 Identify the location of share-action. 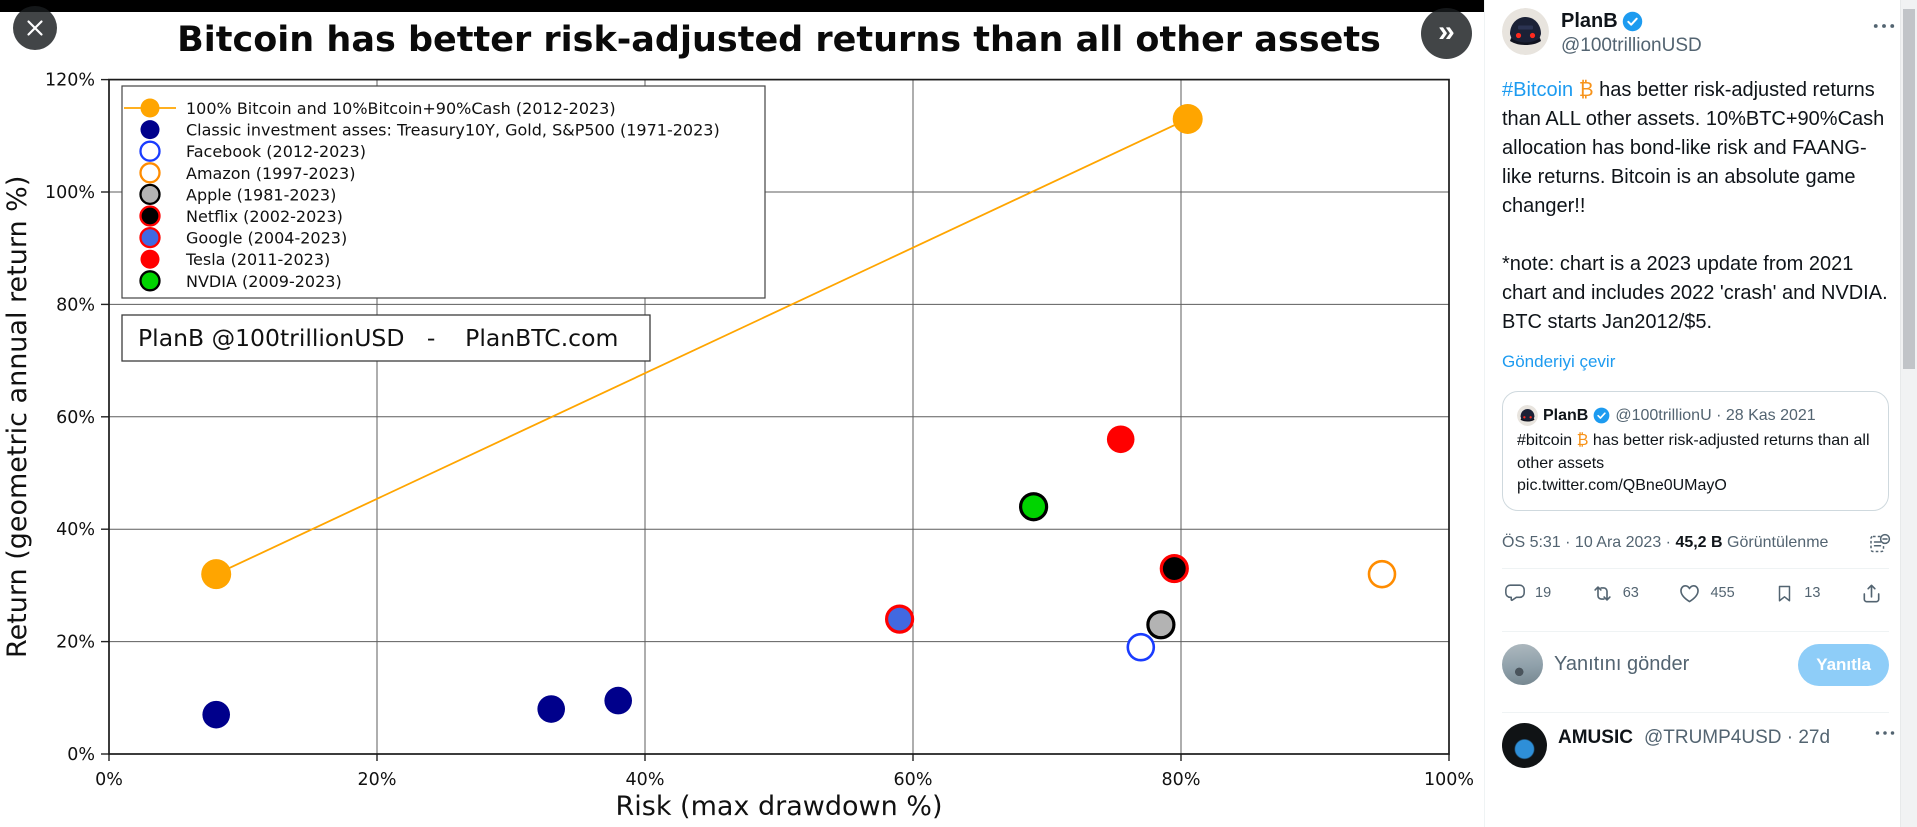
(1871, 593).